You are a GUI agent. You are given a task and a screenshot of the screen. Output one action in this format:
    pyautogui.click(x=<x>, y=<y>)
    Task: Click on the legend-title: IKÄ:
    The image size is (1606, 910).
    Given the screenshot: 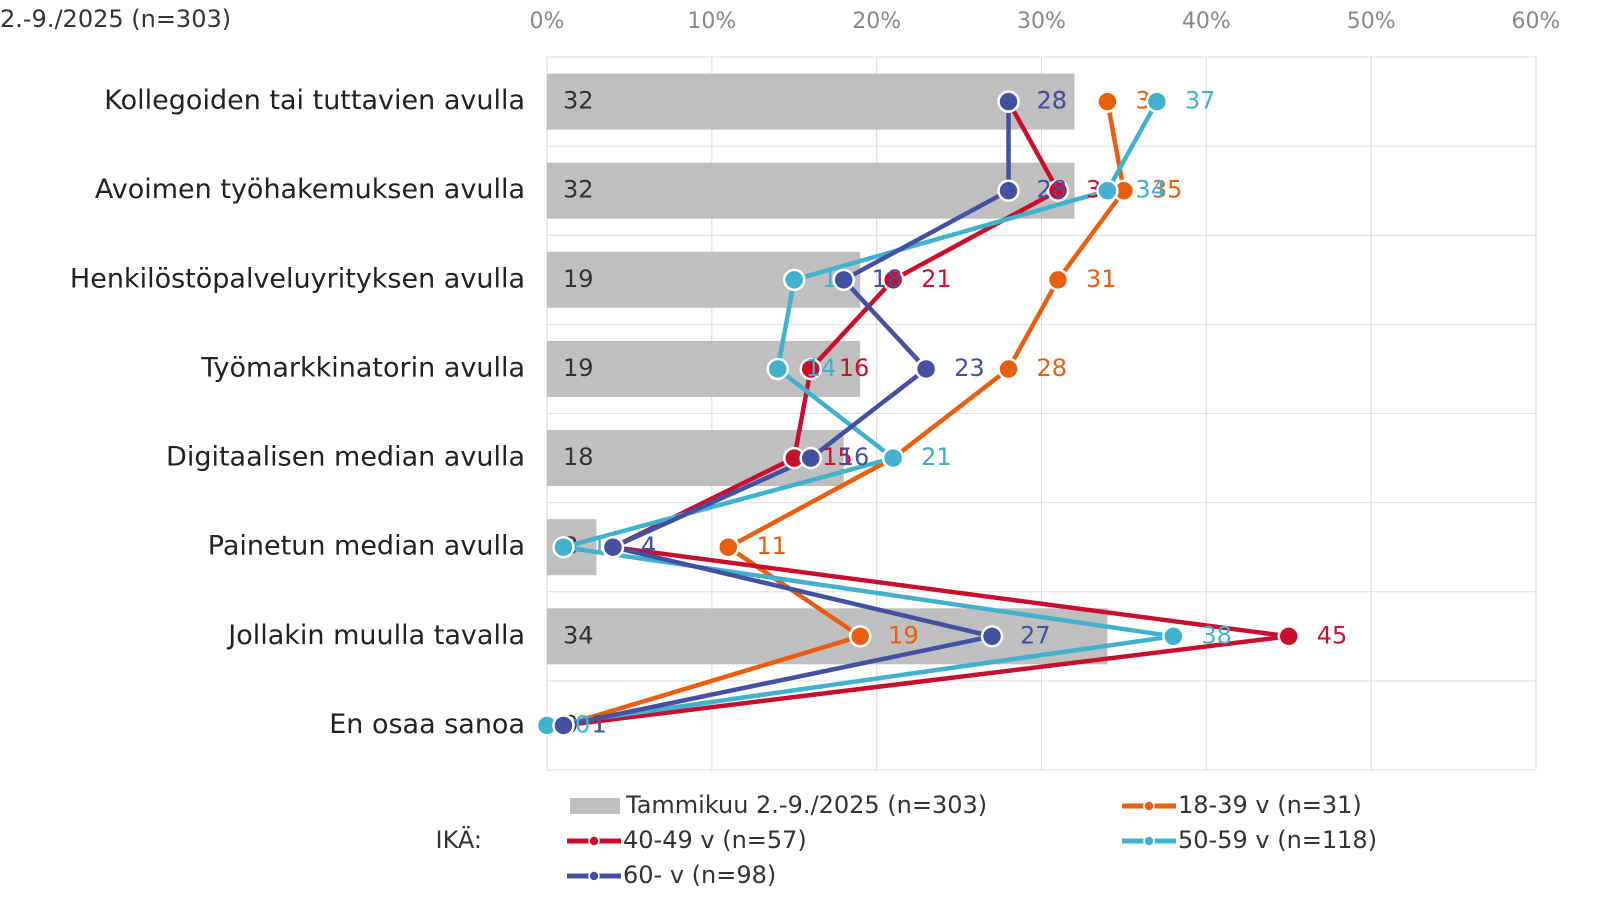 What is the action you would take?
    pyautogui.click(x=459, y=839)
    